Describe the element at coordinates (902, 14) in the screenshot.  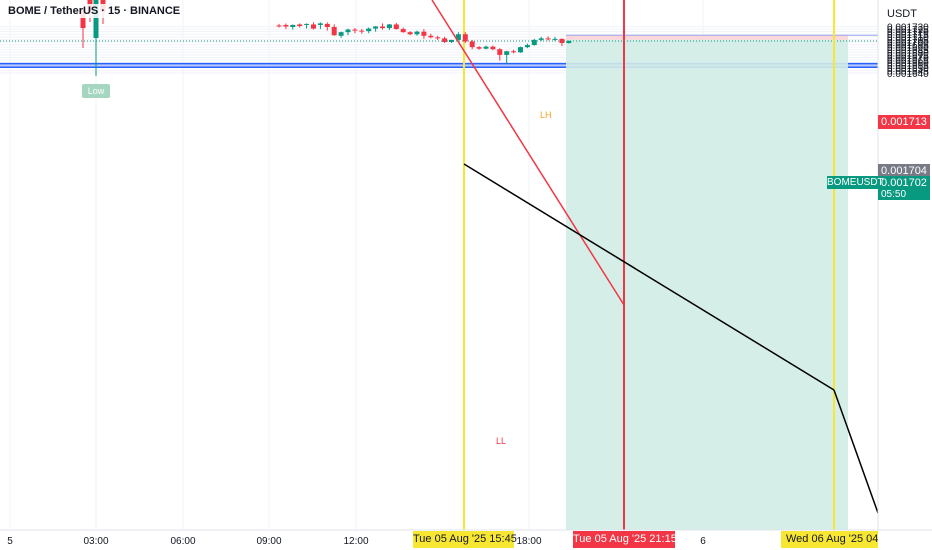
I see `axis-unit-label: USDT` at that location.